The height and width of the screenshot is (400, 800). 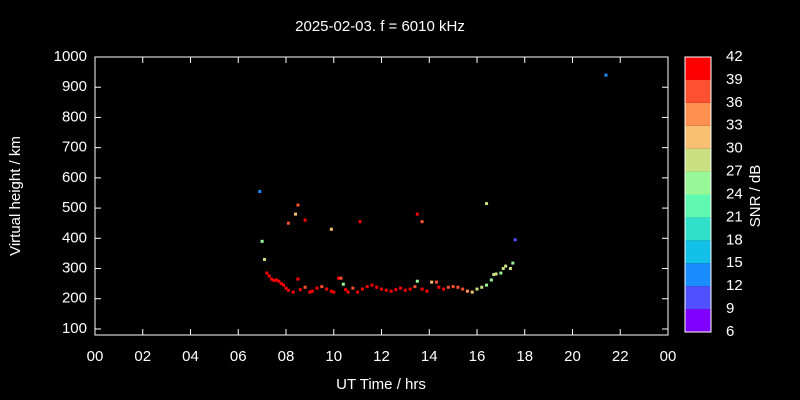 What do you see at coordinates (524, 356) in the screenshot?
I see `x-tick-label: 18` at bounding box center [524, 356].